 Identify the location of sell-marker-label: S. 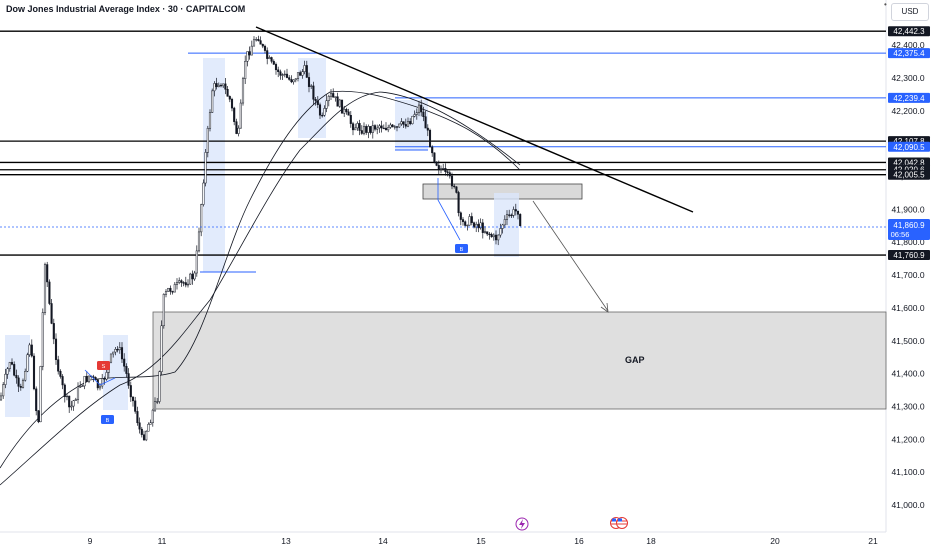
(104, 367).